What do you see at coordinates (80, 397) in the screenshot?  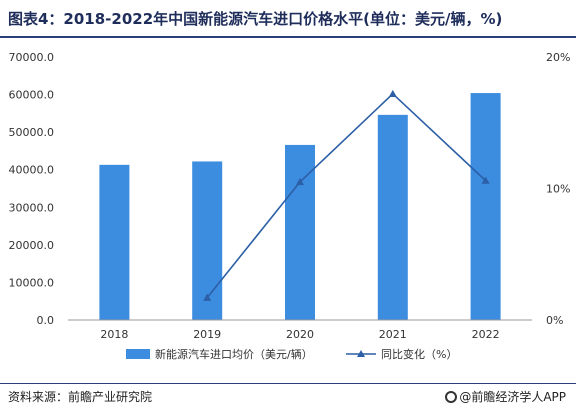 I see `source-note: 资料来源：前瞻产业研究院` at bounding box center [80, 397].